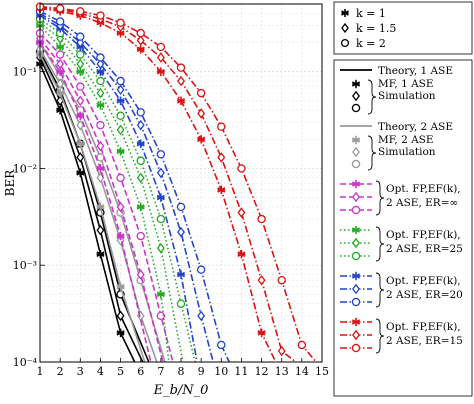 Image resolution: width=474 pixels, height=404 pixels. Describe the element at coordinates (376, 28) in the screenshot. I see `k-legend-label: k = 1.5` at that location.